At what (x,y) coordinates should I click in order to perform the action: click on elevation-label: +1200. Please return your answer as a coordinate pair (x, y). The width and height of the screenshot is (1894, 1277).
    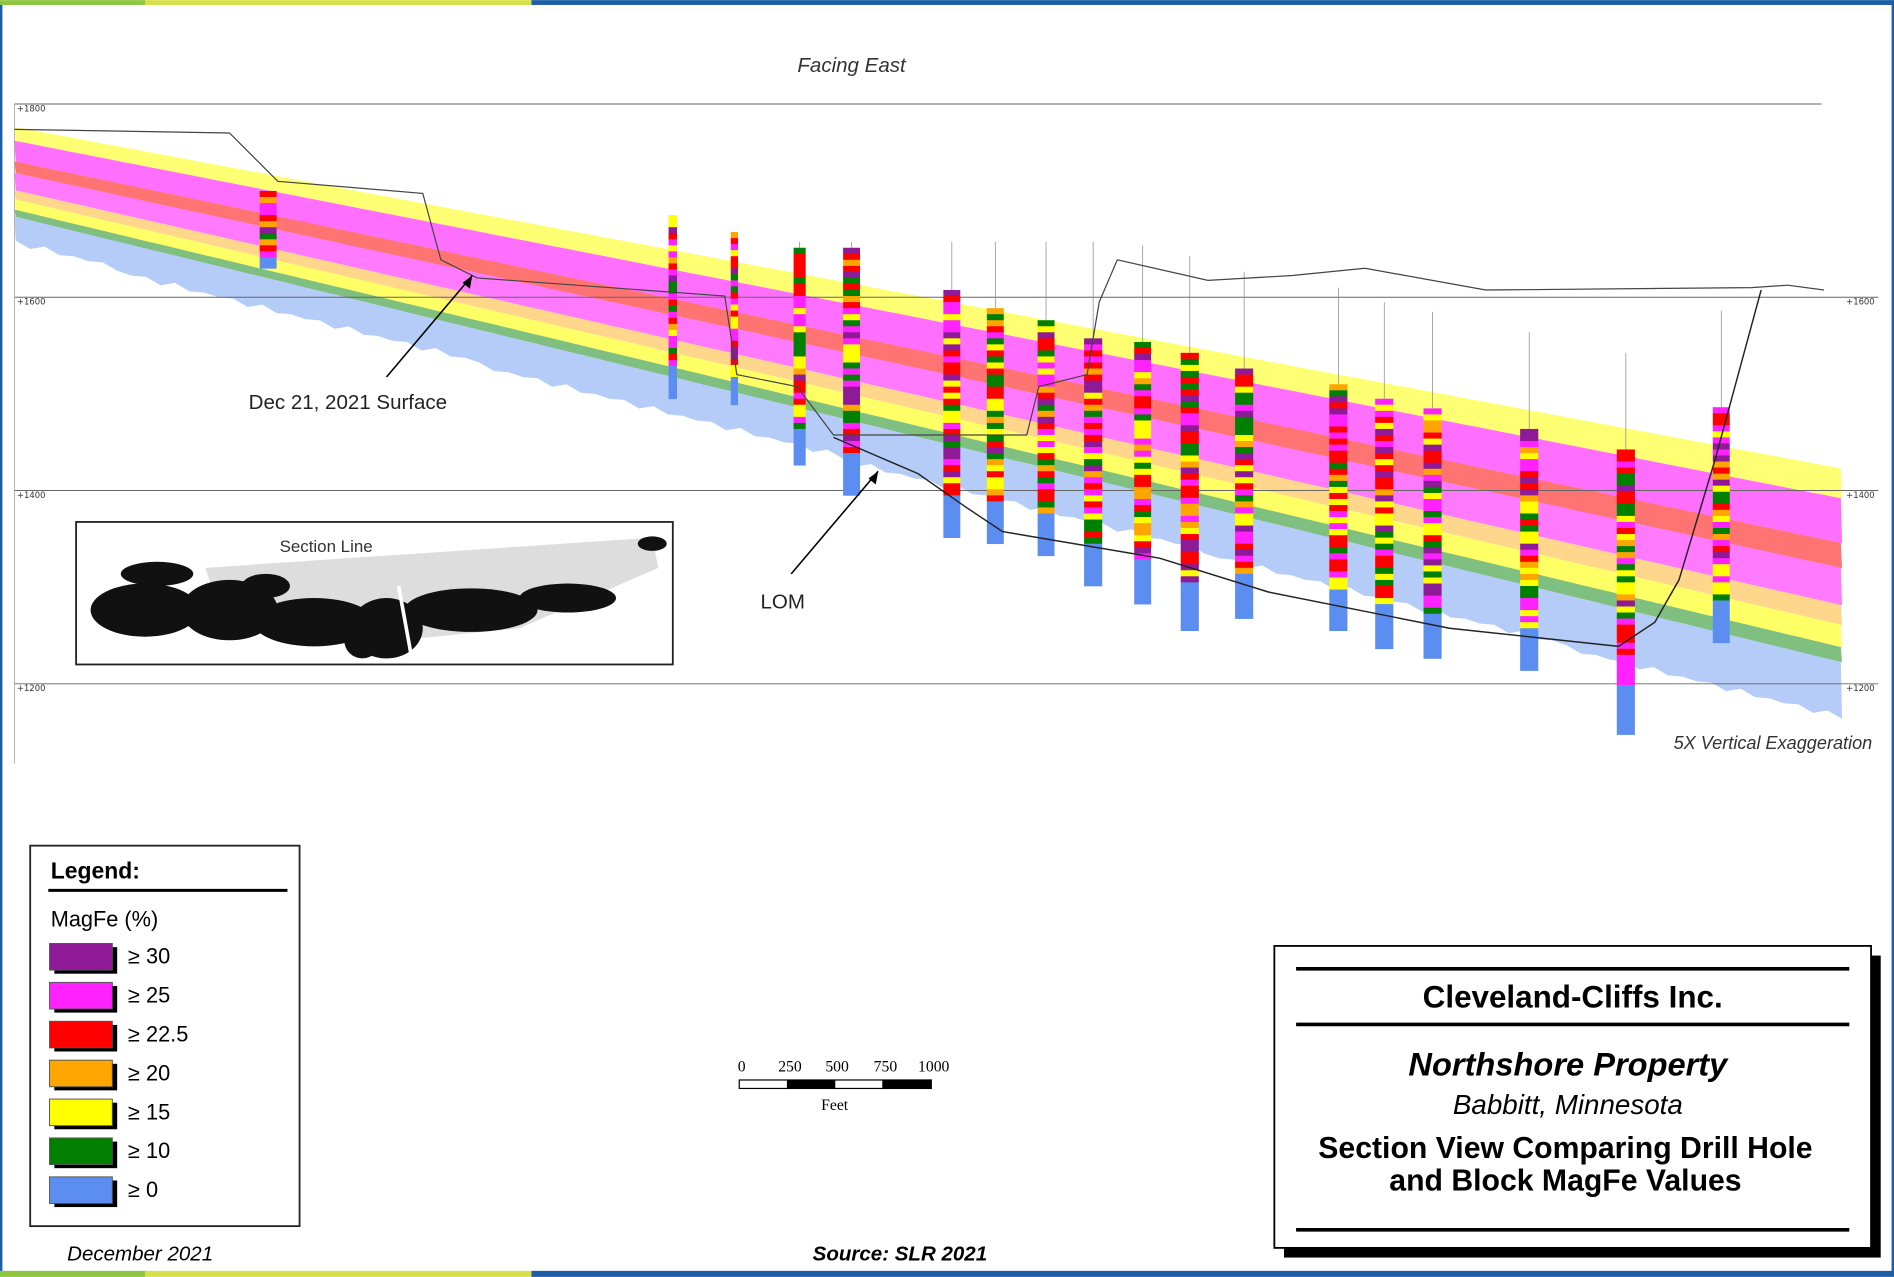
    Looking at the image, I should click on (31, 688).